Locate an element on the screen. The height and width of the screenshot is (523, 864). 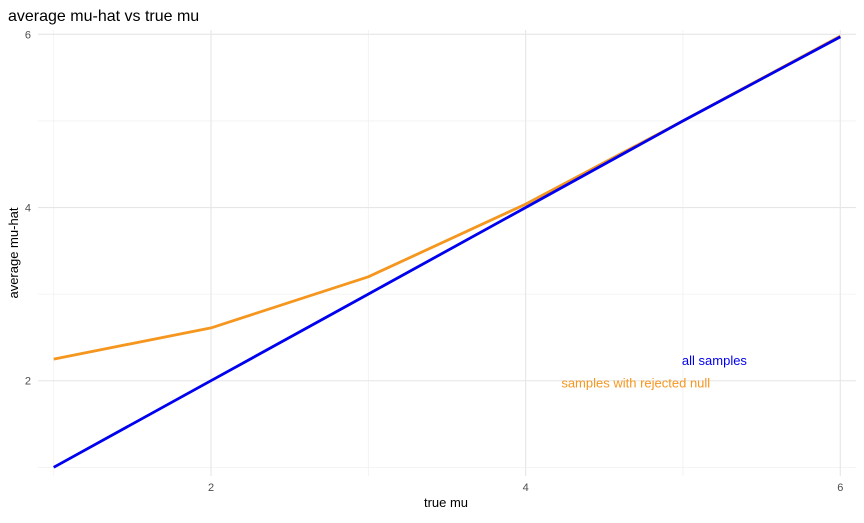
annotation-layer: all samples samples with rejected null is located at coordinates (654, 372).